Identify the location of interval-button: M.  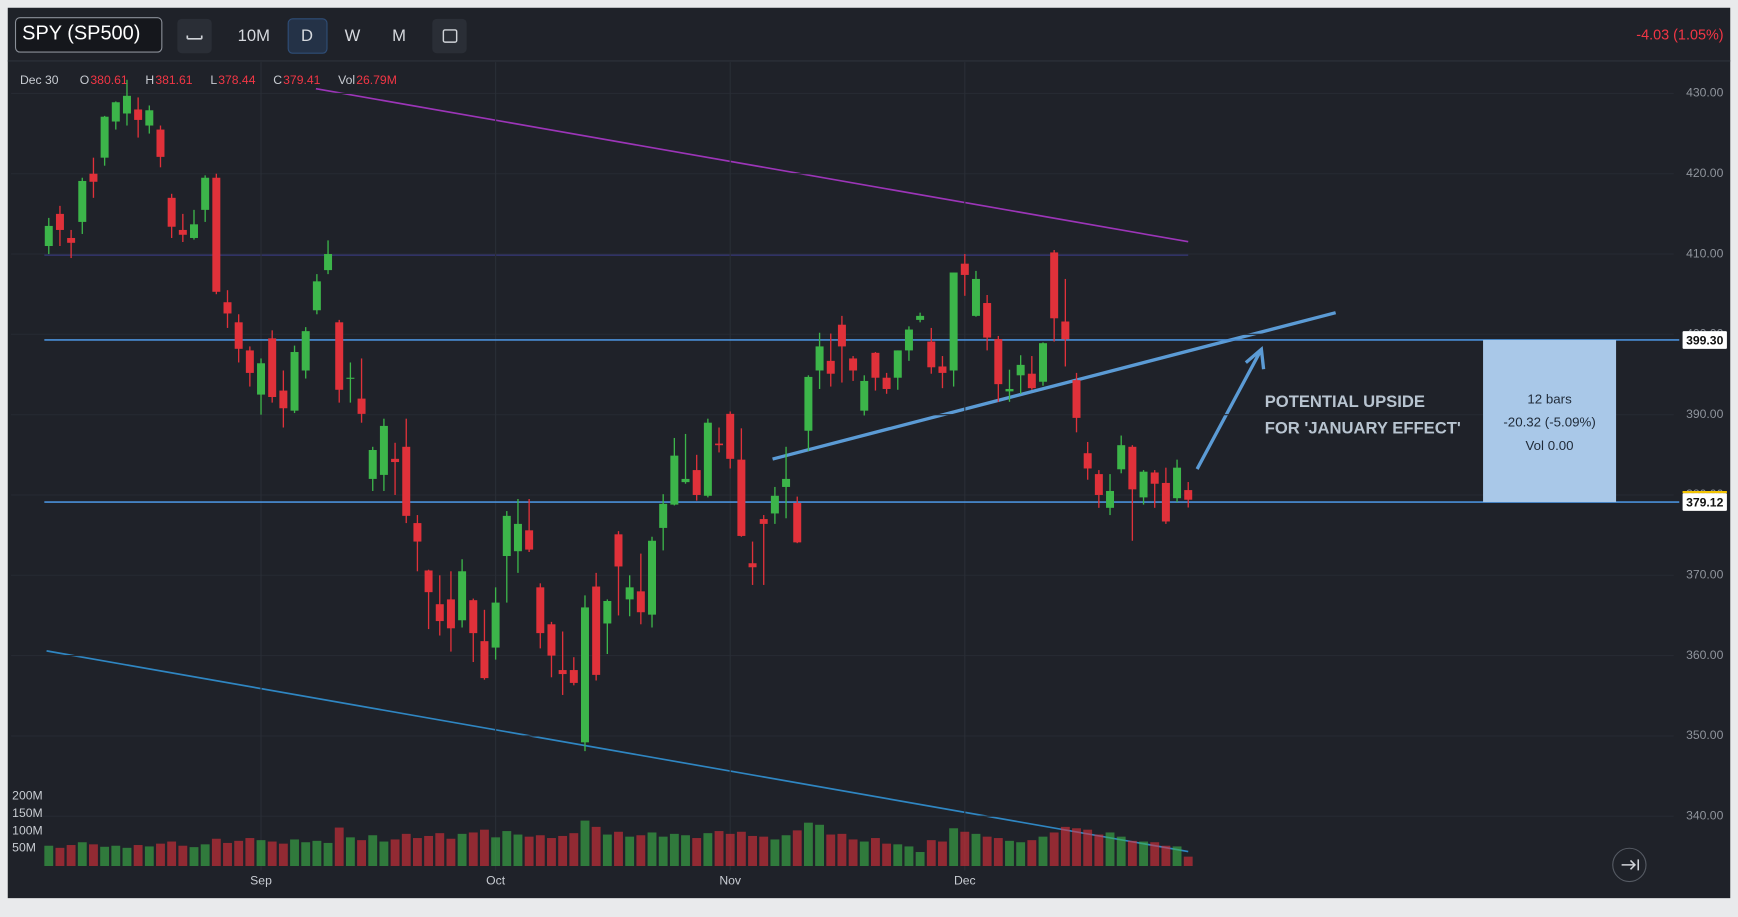
(399, 35).